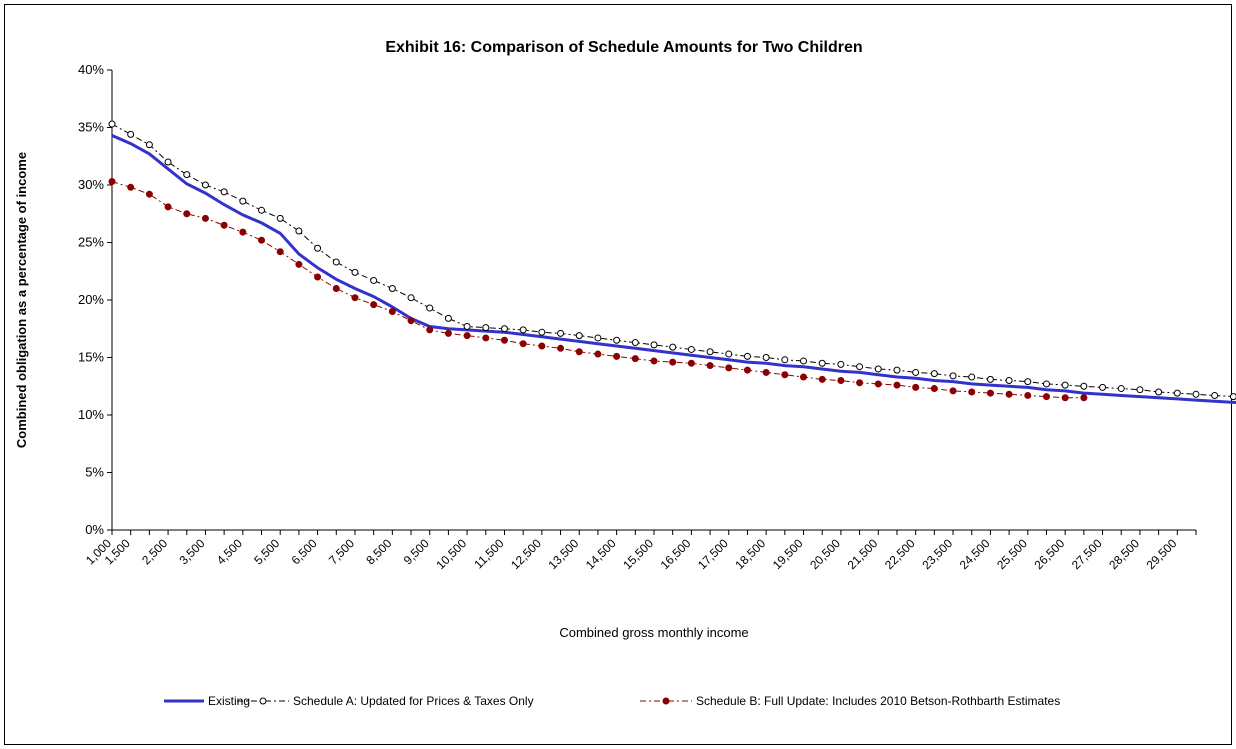  Describe the element at coordinates (863, 554) in the screenshot. I see `x-tick-label: 21,500` at that location.